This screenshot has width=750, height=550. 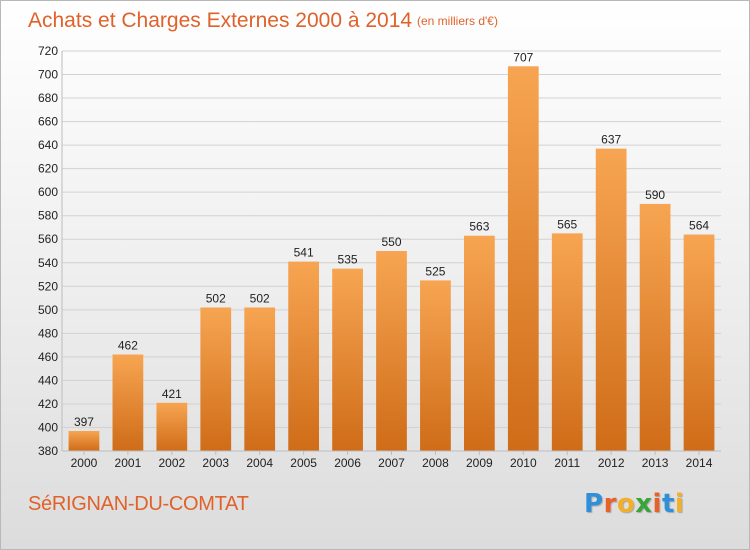 I want to click on data-label: 550, so click(x=391, y=242).